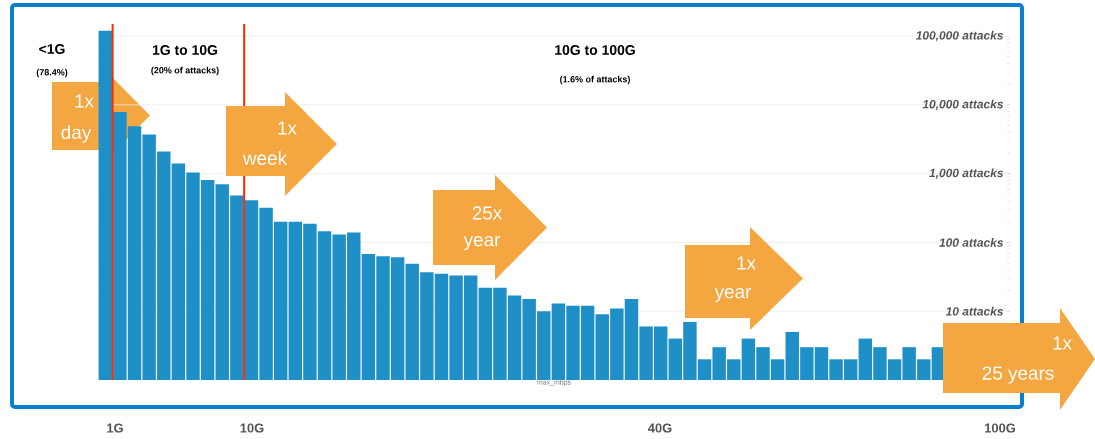  Describe the element at coordinates (963, 105) in the screenshot. I see `y-tick-label: 10,000 attacks` at that location.